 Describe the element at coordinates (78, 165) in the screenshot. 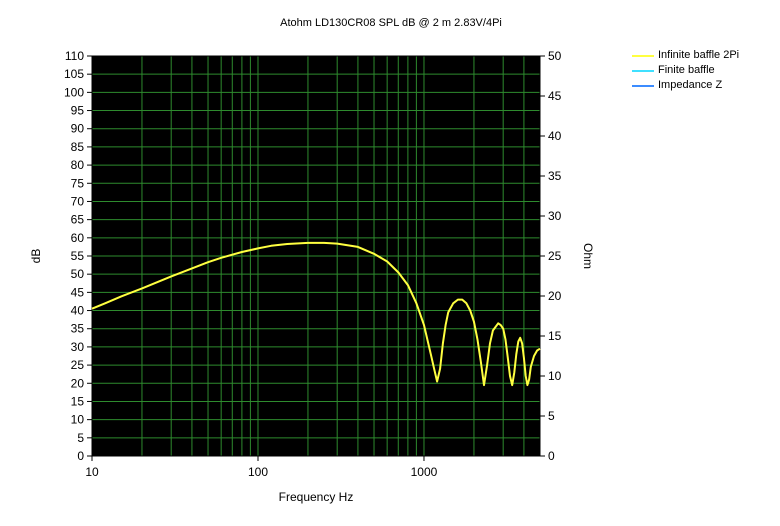

I see `y-tick-label: 80` at that location.